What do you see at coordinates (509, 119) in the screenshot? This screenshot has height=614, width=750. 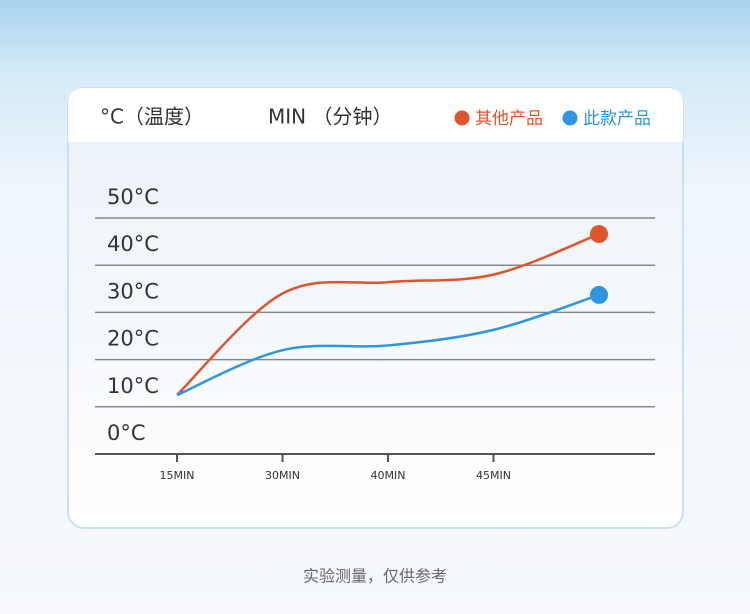 I see `legend-label: 其他产品` at bounding box center [509, 119].